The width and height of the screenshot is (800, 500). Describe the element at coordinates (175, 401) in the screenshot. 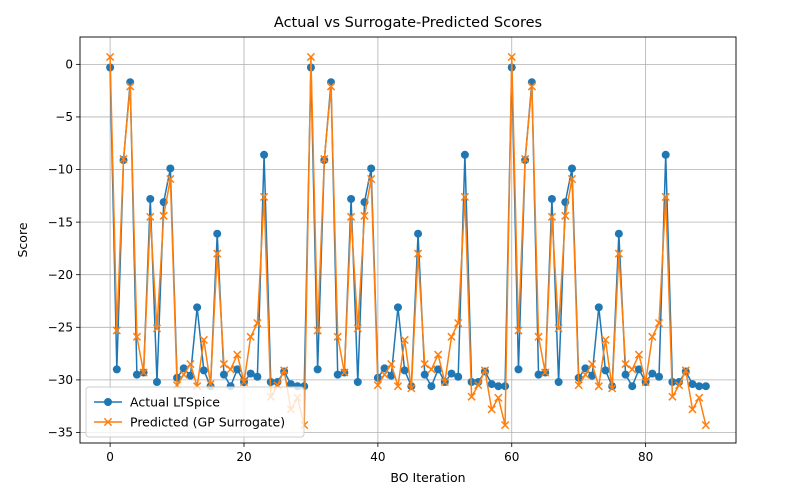

I see `legend-label: Actual LTSpice` at that location.